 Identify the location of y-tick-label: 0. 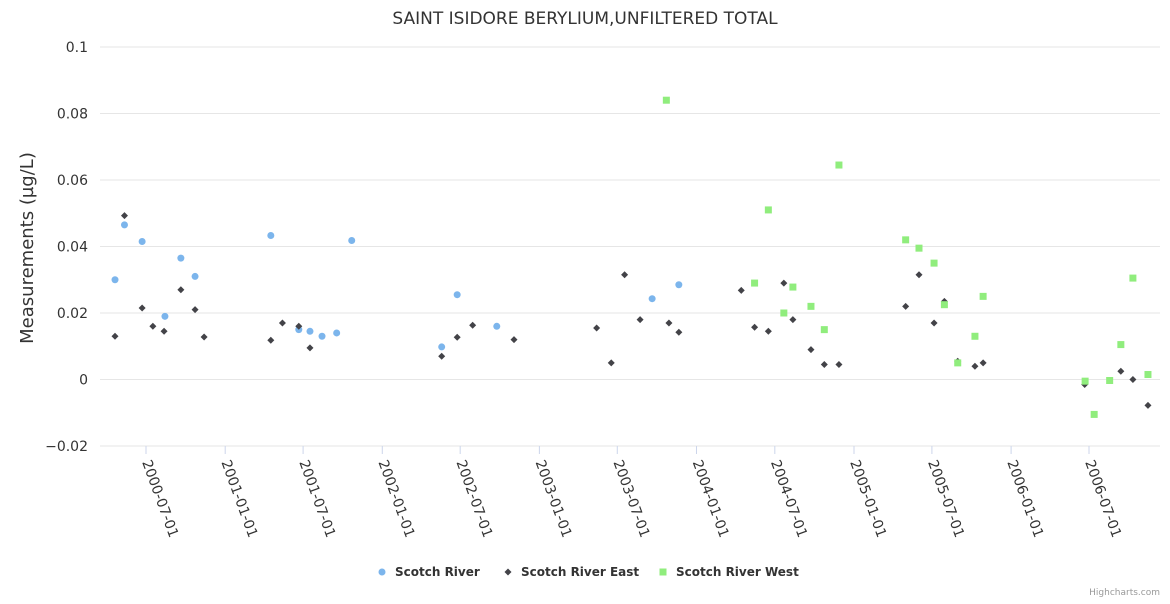
(83, 381).